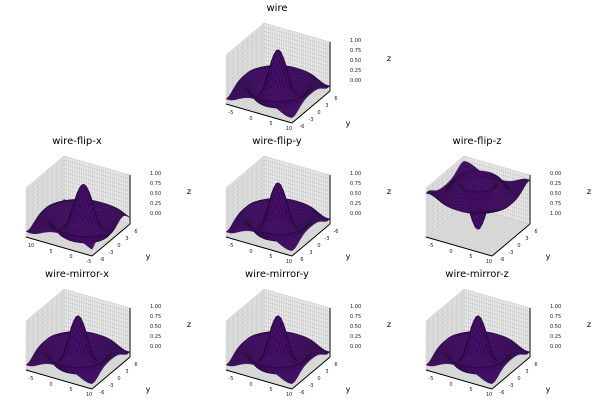 The width and height of the screenshot is (600, 400). I want to click on x-axis-line, so click(259, 113).